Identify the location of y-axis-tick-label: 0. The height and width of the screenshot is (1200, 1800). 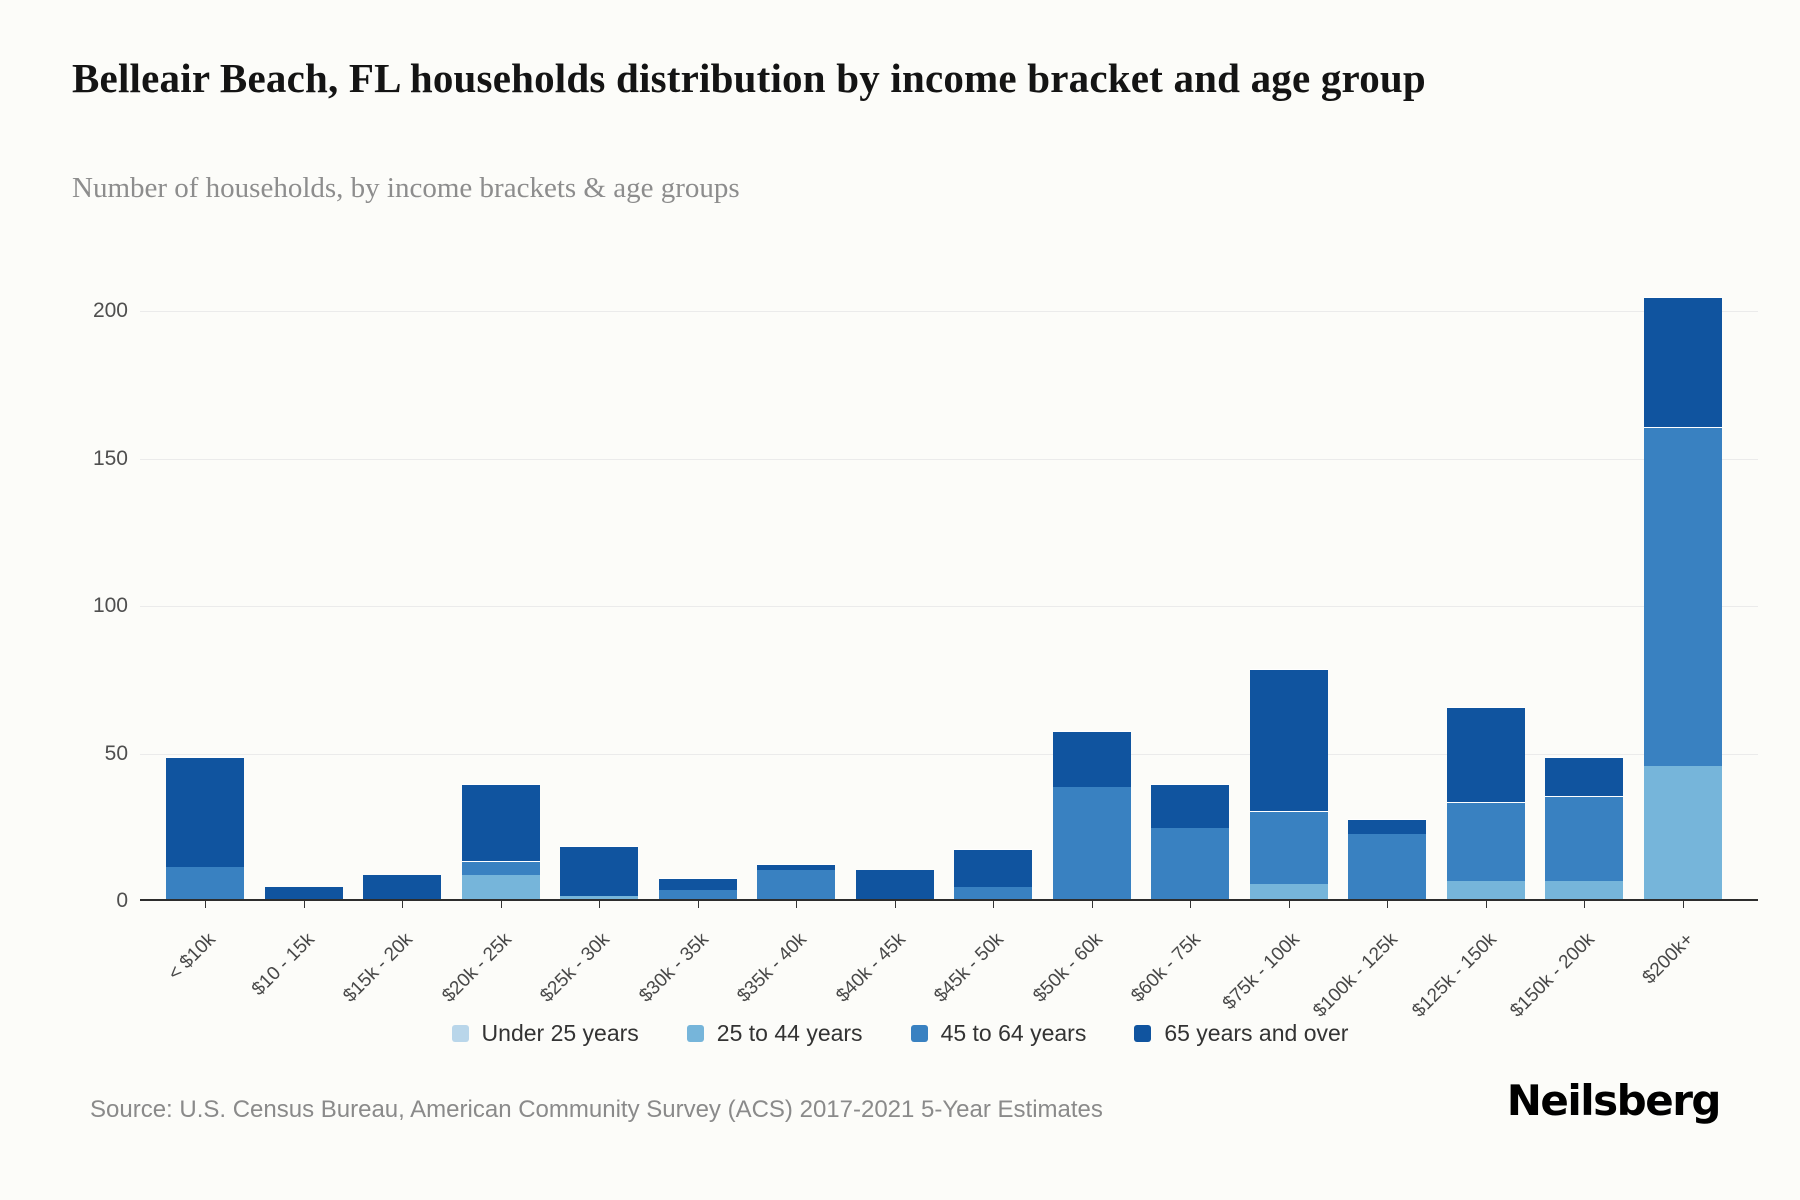
(122, 900).